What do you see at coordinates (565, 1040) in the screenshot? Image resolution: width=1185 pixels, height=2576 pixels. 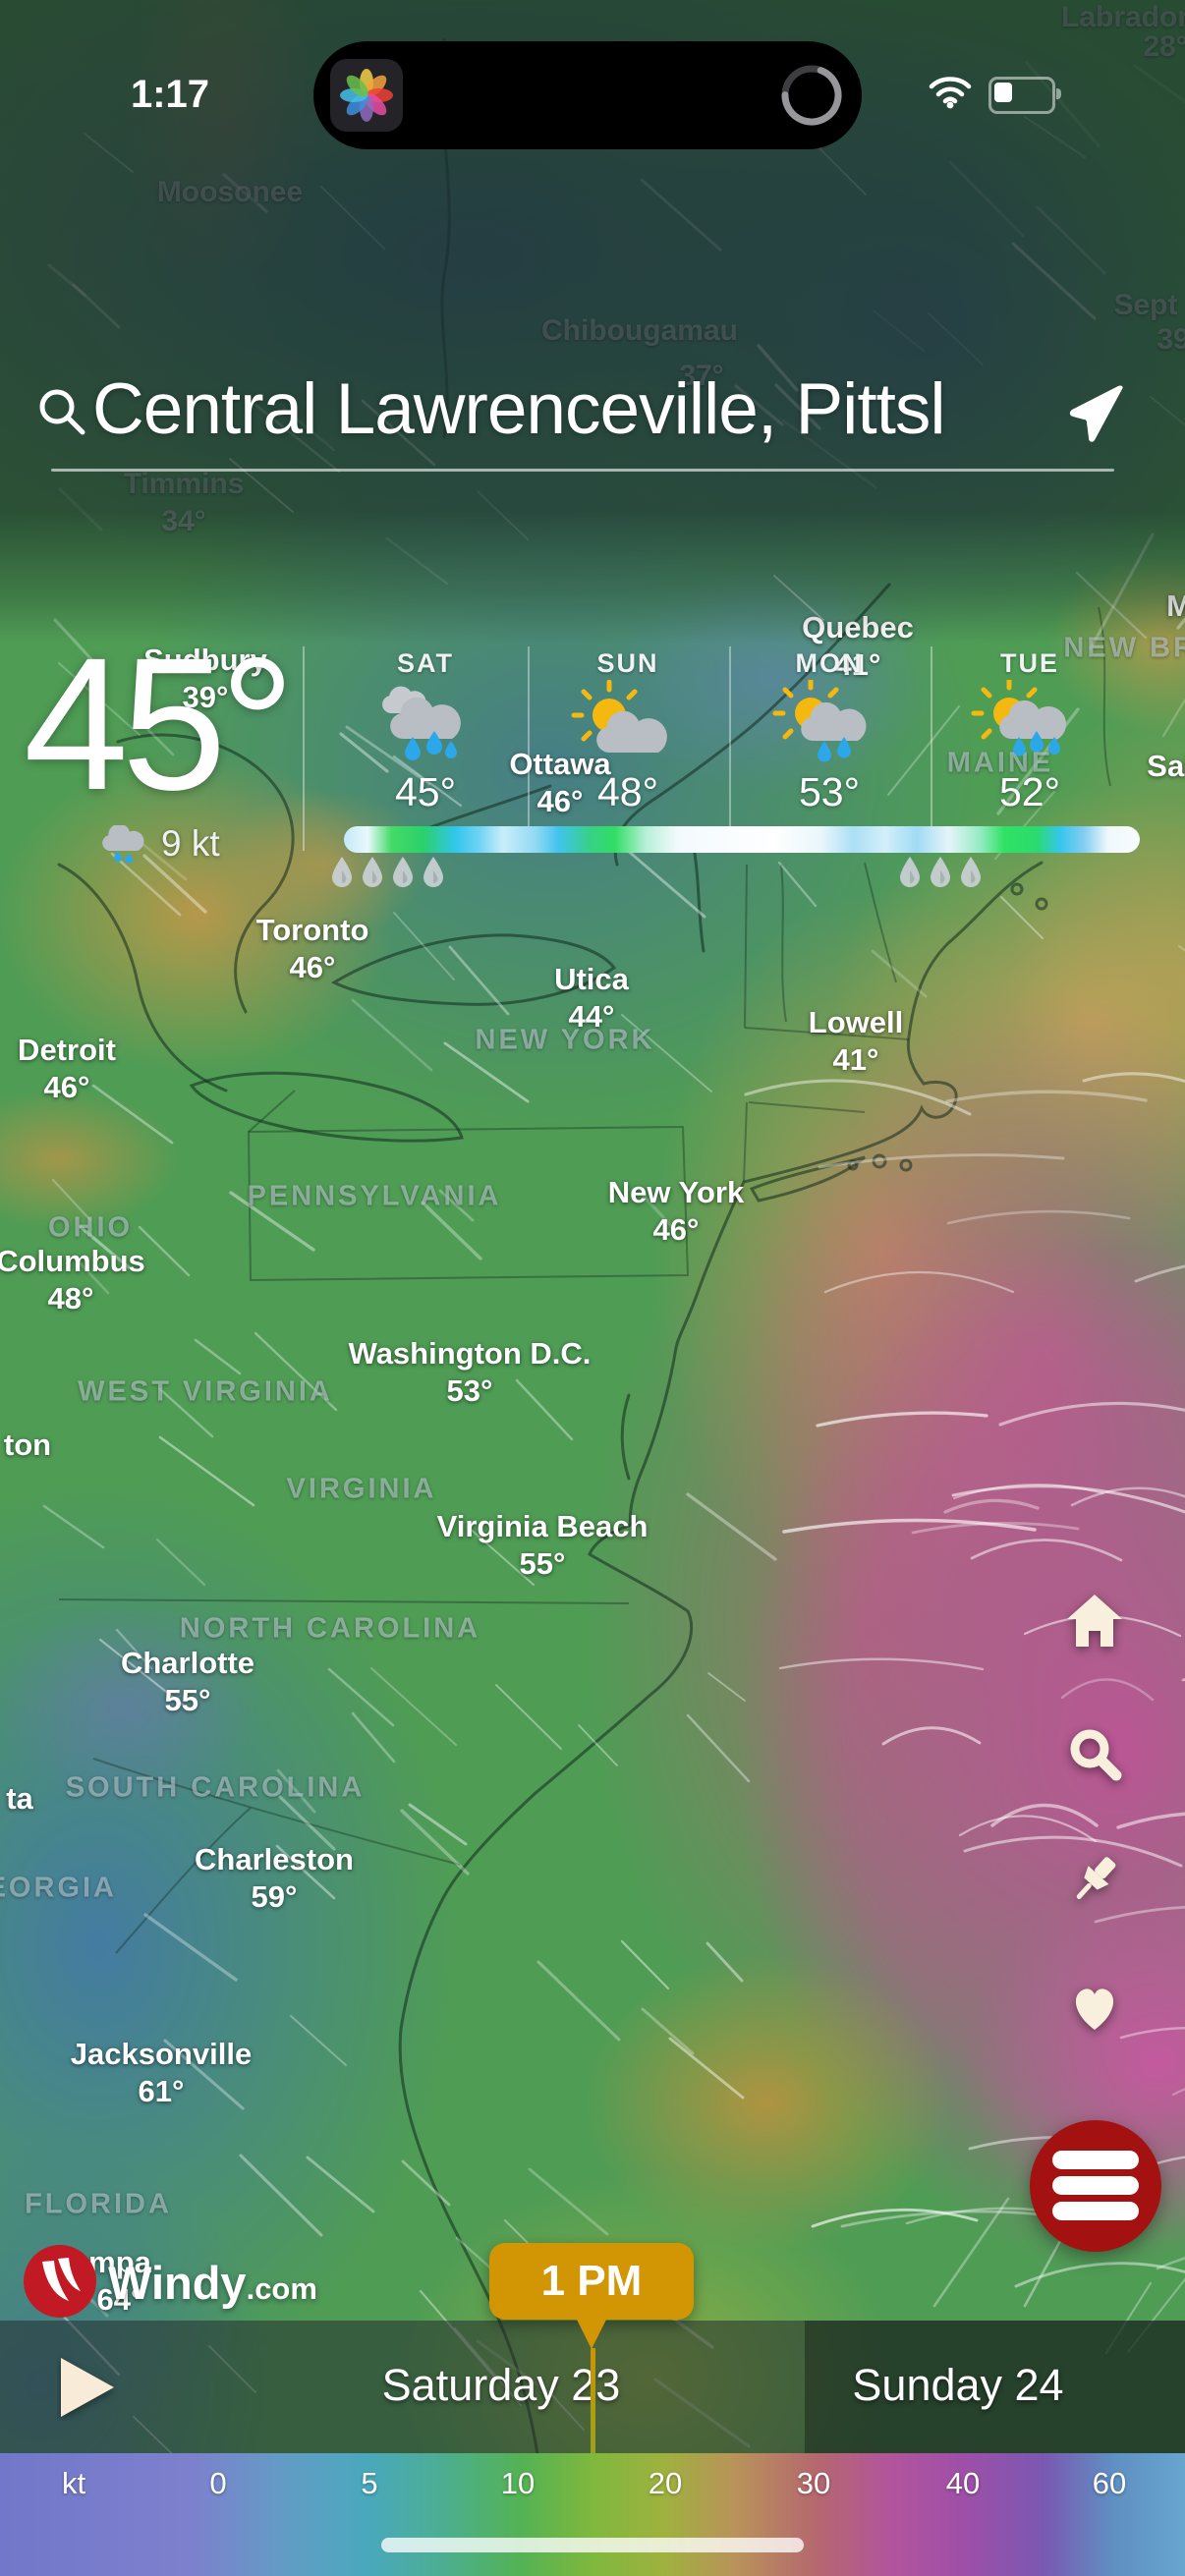 I see `map-state-label: NEW YORK` at bounding box center [565, 1040].